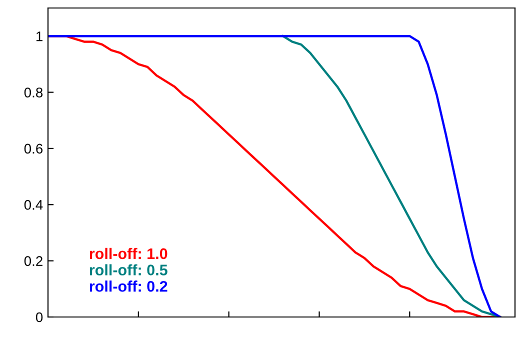 The width and height of the screenshot is (518, 342). What do you see at coordinates (129, 270) in the screenshot?
I see `text: roll-off: 0.5` at bounding box center [129, 270].